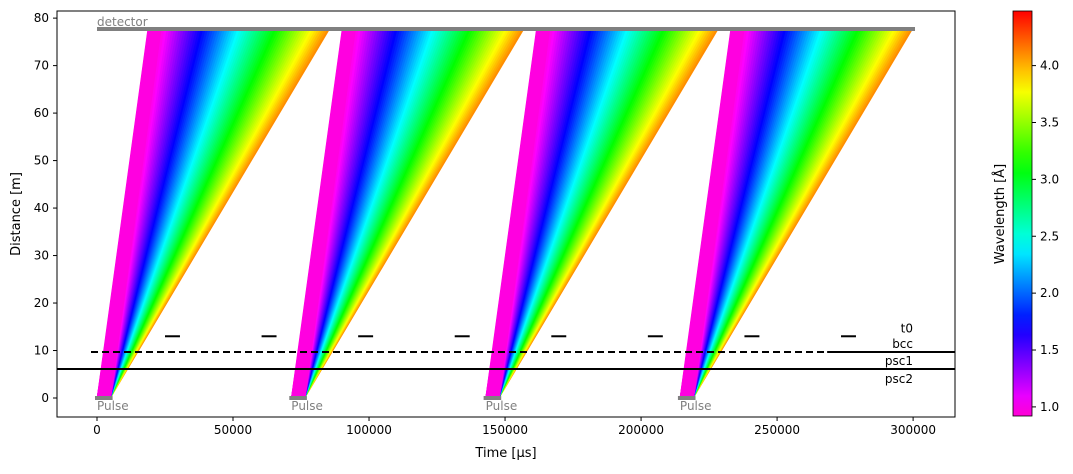  I want to click on x-axis: 0 50000 100000 150000 200000 250000 300000, so click(514, 427).